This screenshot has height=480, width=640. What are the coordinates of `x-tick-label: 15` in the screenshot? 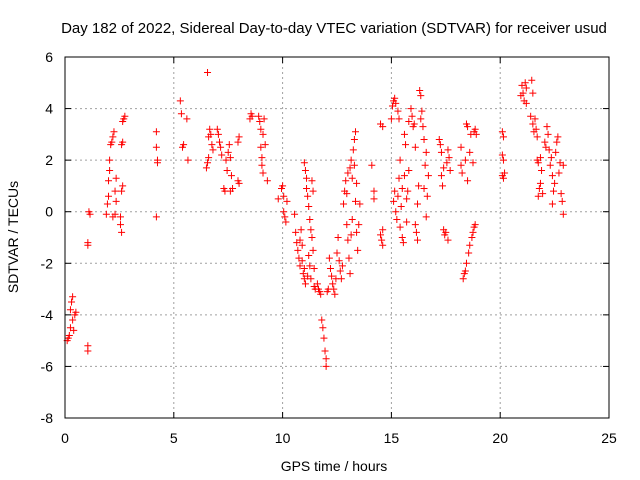 It's located at (392, 438).